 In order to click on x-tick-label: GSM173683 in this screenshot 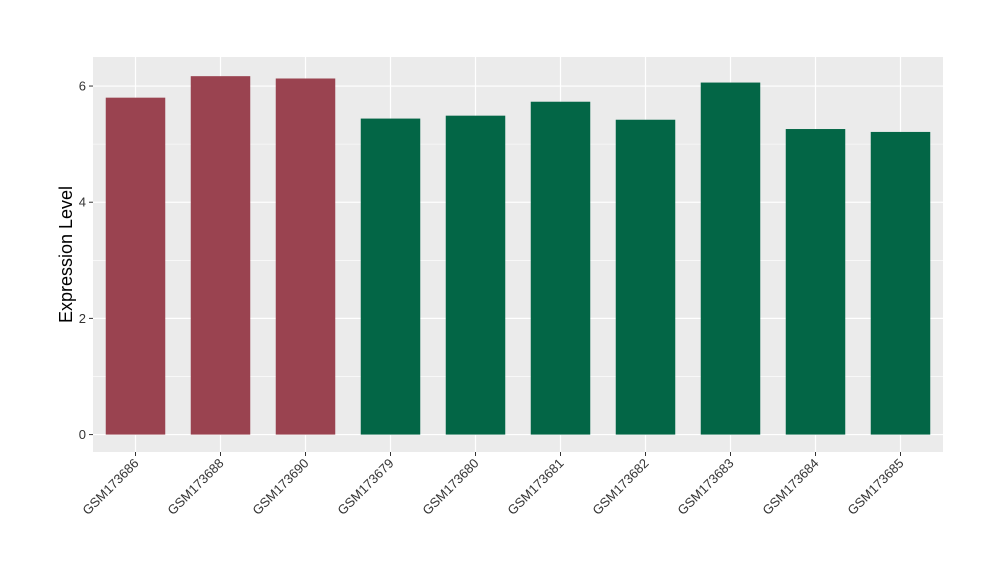, I will do `click(705, 487)`.